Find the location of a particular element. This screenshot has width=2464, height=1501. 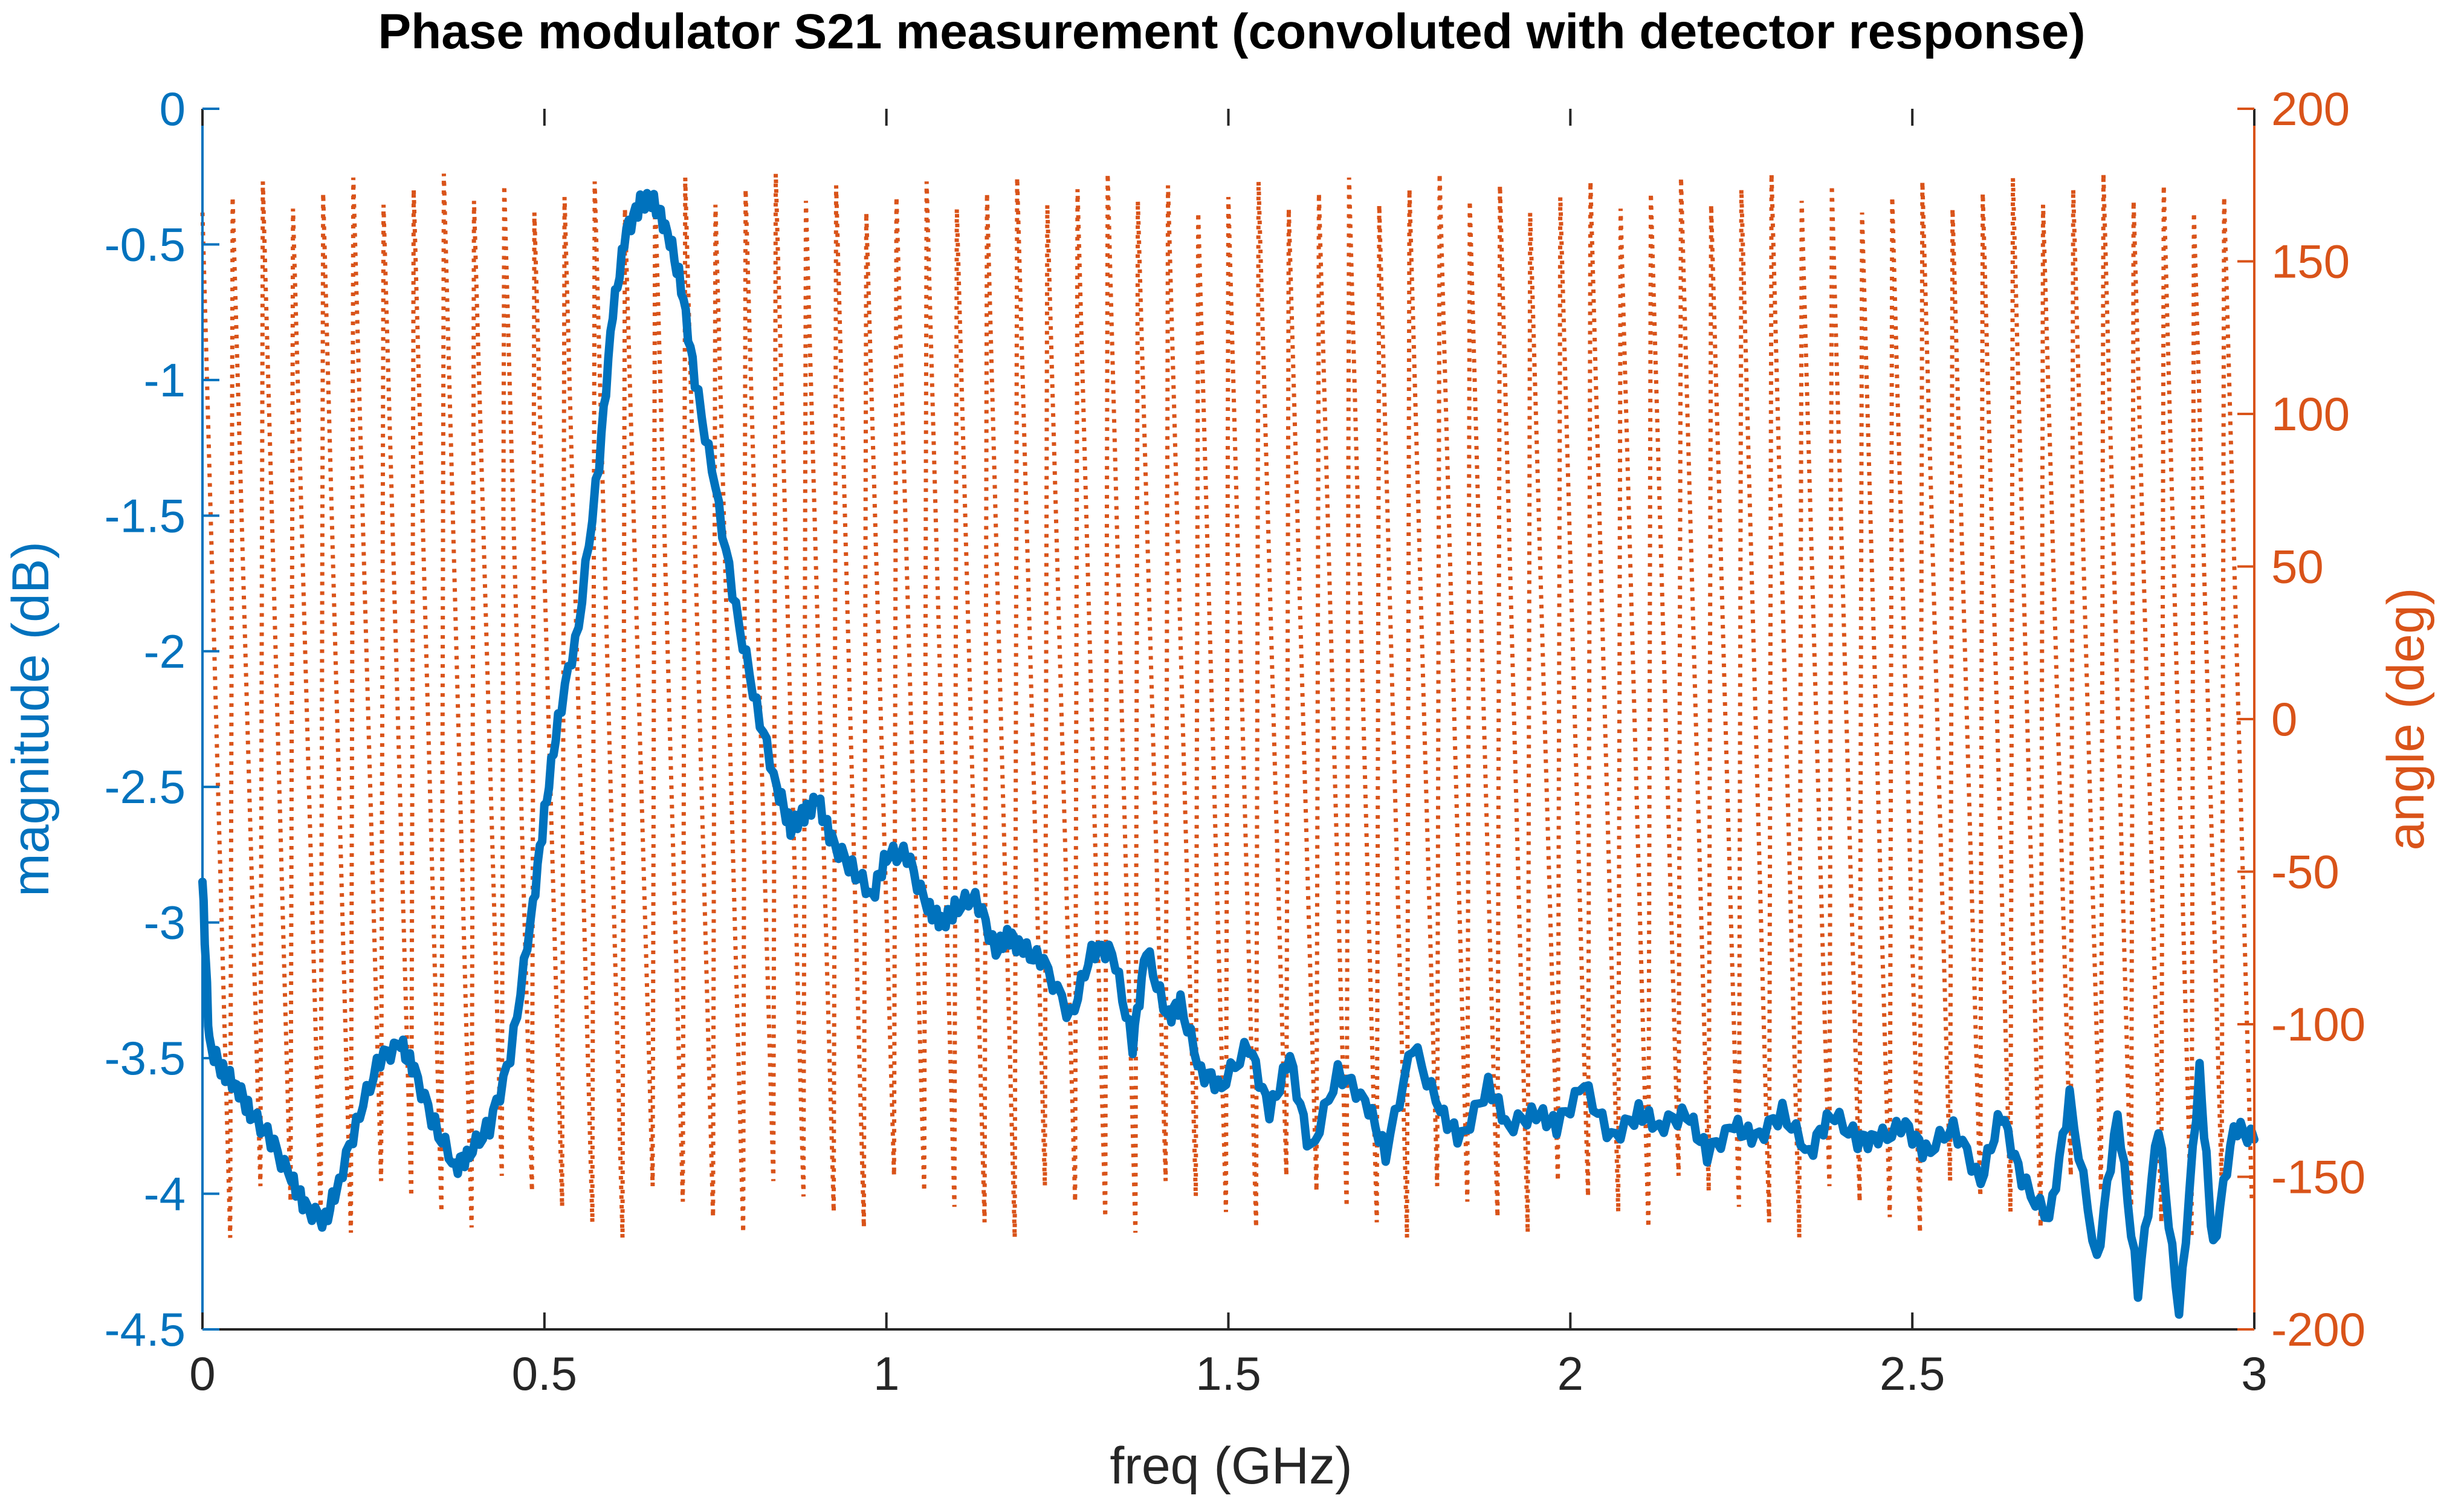

y-right-tick-label: -200 is located at coordinates (2318, 1330).